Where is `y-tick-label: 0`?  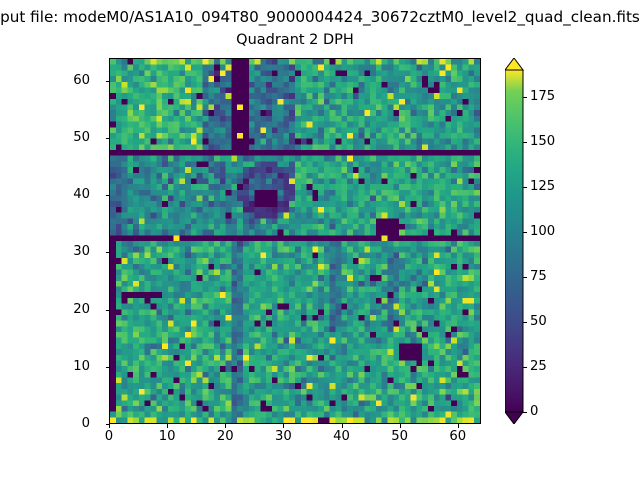
y-tick-label: 0 is located at coordinates (85, 423).